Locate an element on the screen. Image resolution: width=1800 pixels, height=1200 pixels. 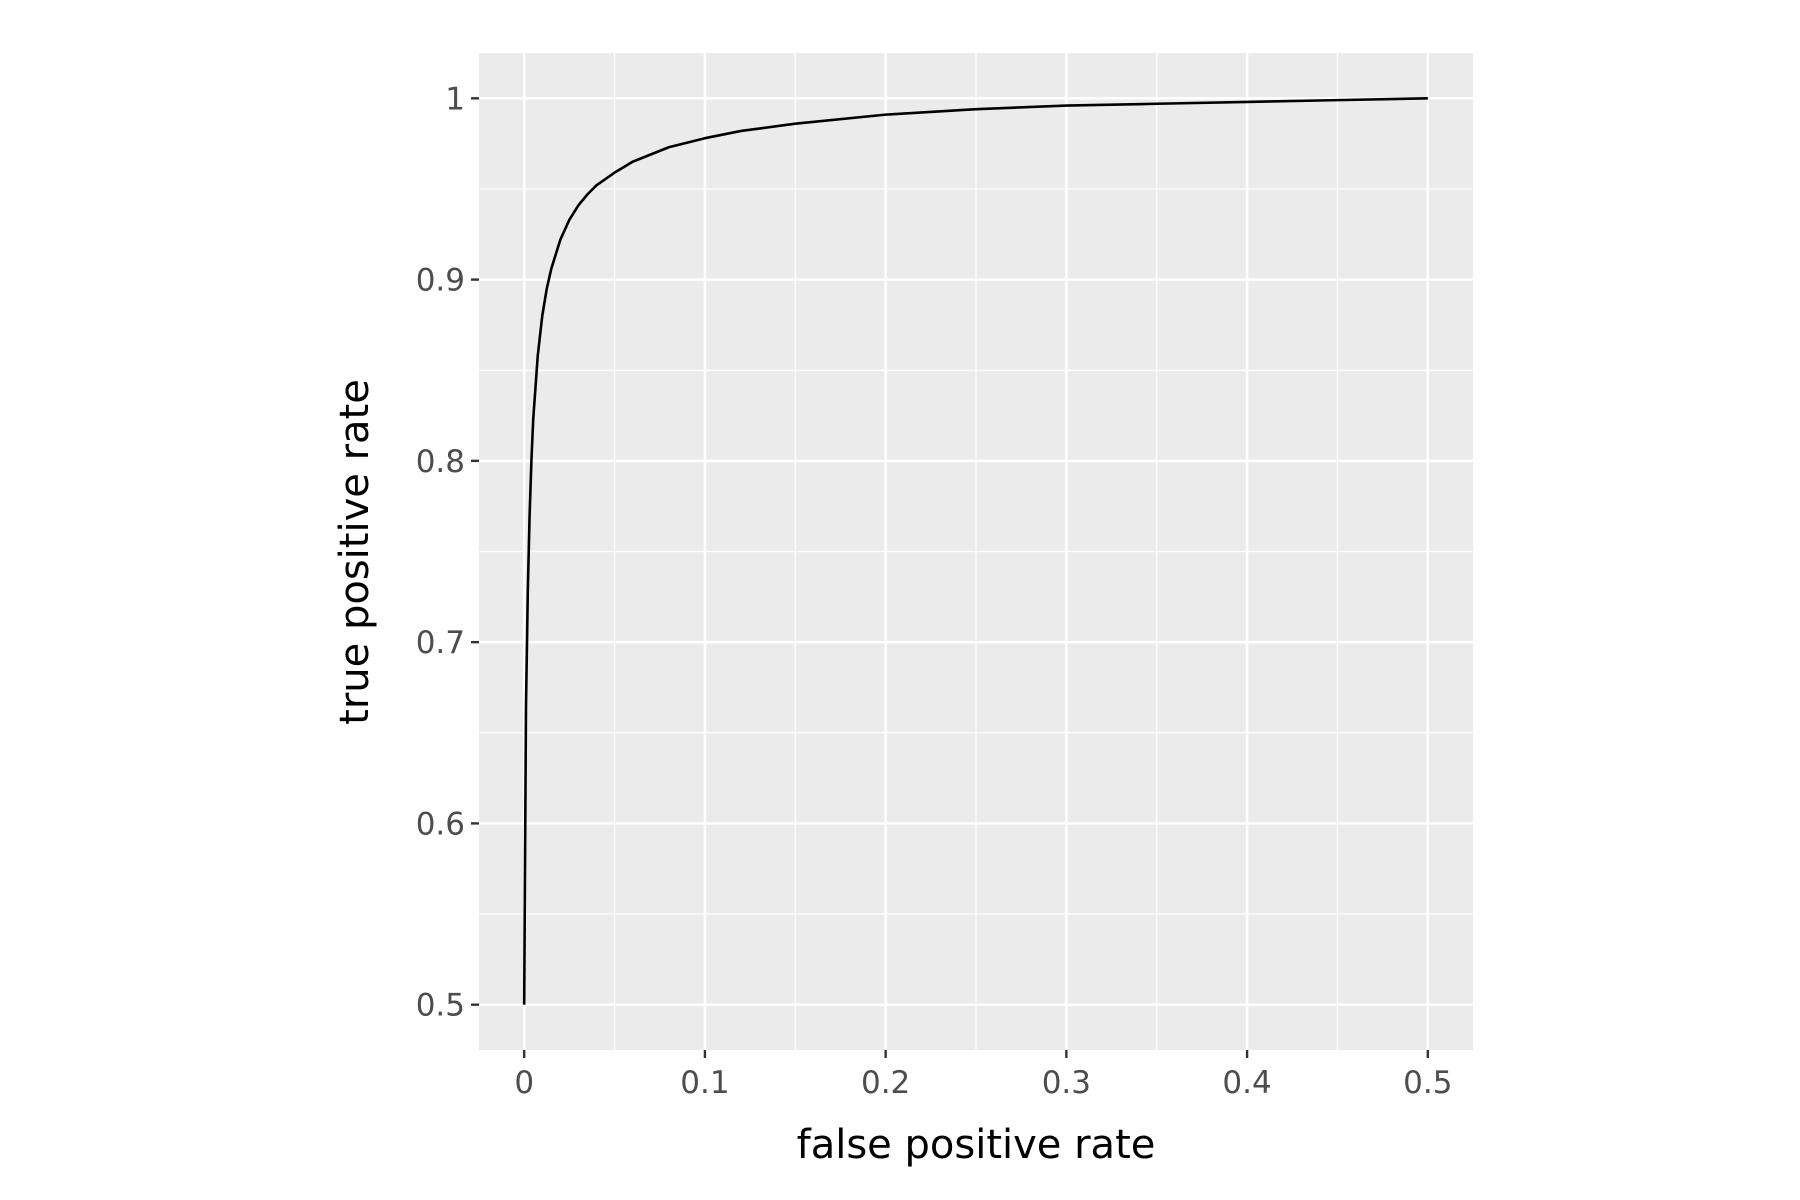
y-tick-label: 0.8 is located at coordinates (440, 462).